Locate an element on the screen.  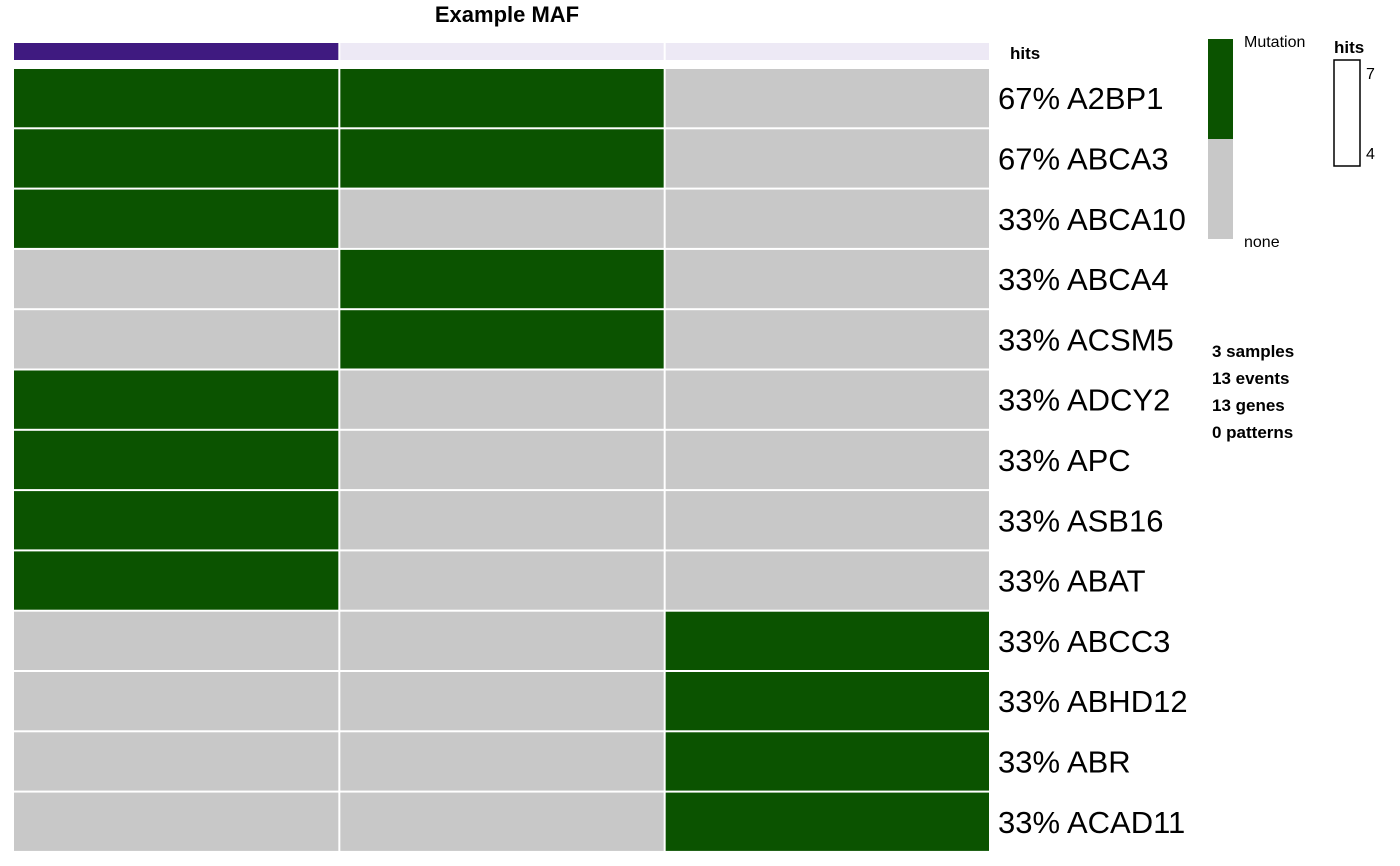
legend-swatch-none is located at coordinates (1220, 189).